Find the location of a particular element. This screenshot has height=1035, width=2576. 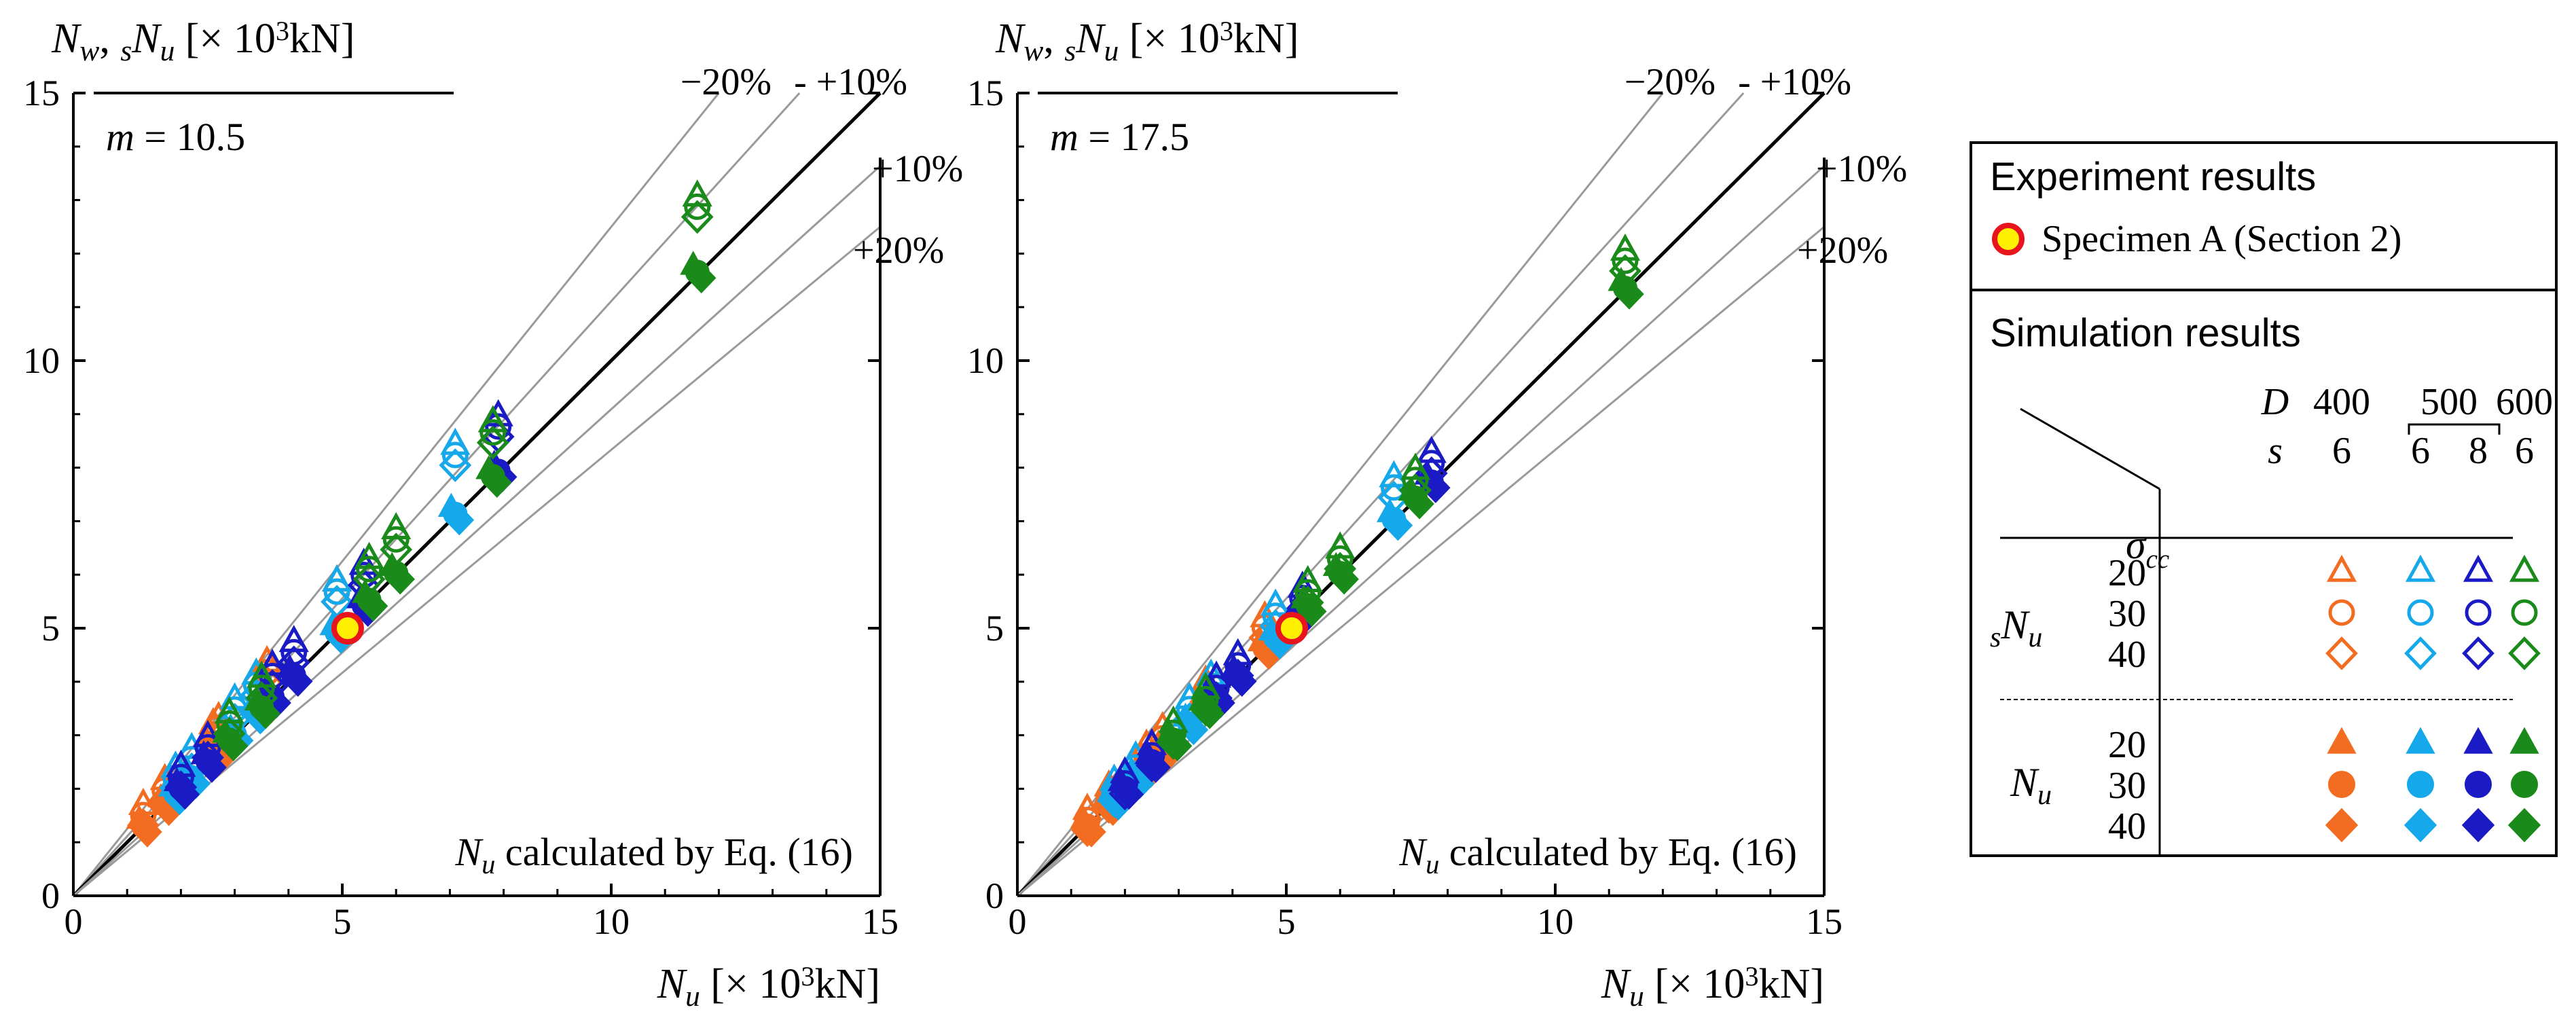

legend-D-value: 400 is located at coordinates (2341, 402).